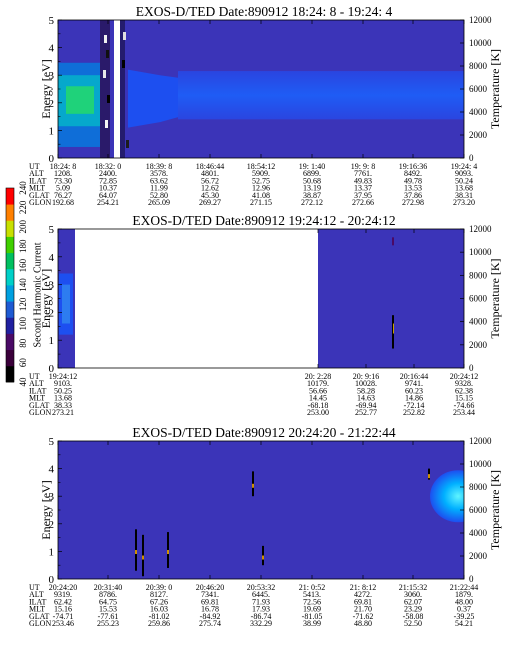 The height and width of the screenshot is (654, 505). Describe the element at coordinates (105, 89) in the screenshot. I see `data-gap-dark` at that location.